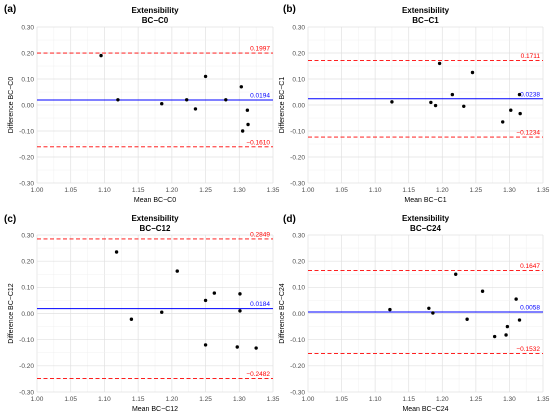  I want to click on lower-loa-label: −0.1234, so click(528, 133).